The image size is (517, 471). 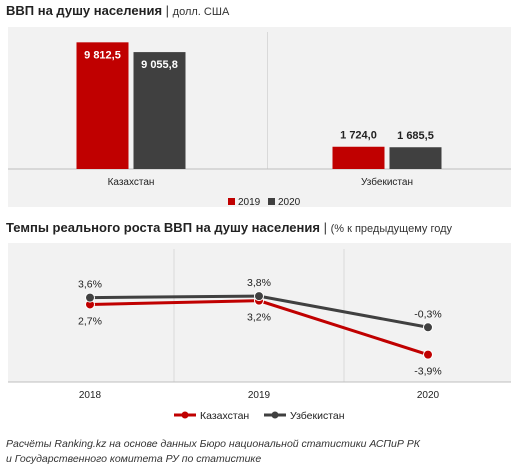 I want to click on line-x-tick-label: 2019, so click(x=259, y=395).